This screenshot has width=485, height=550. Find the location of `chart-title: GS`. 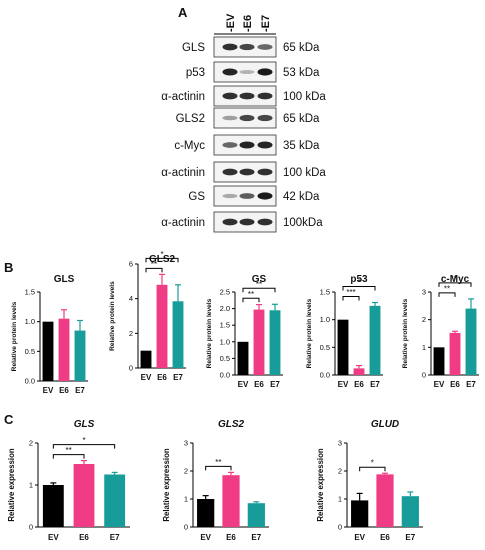

chart-title: GS is located at coordinates (259, 279).